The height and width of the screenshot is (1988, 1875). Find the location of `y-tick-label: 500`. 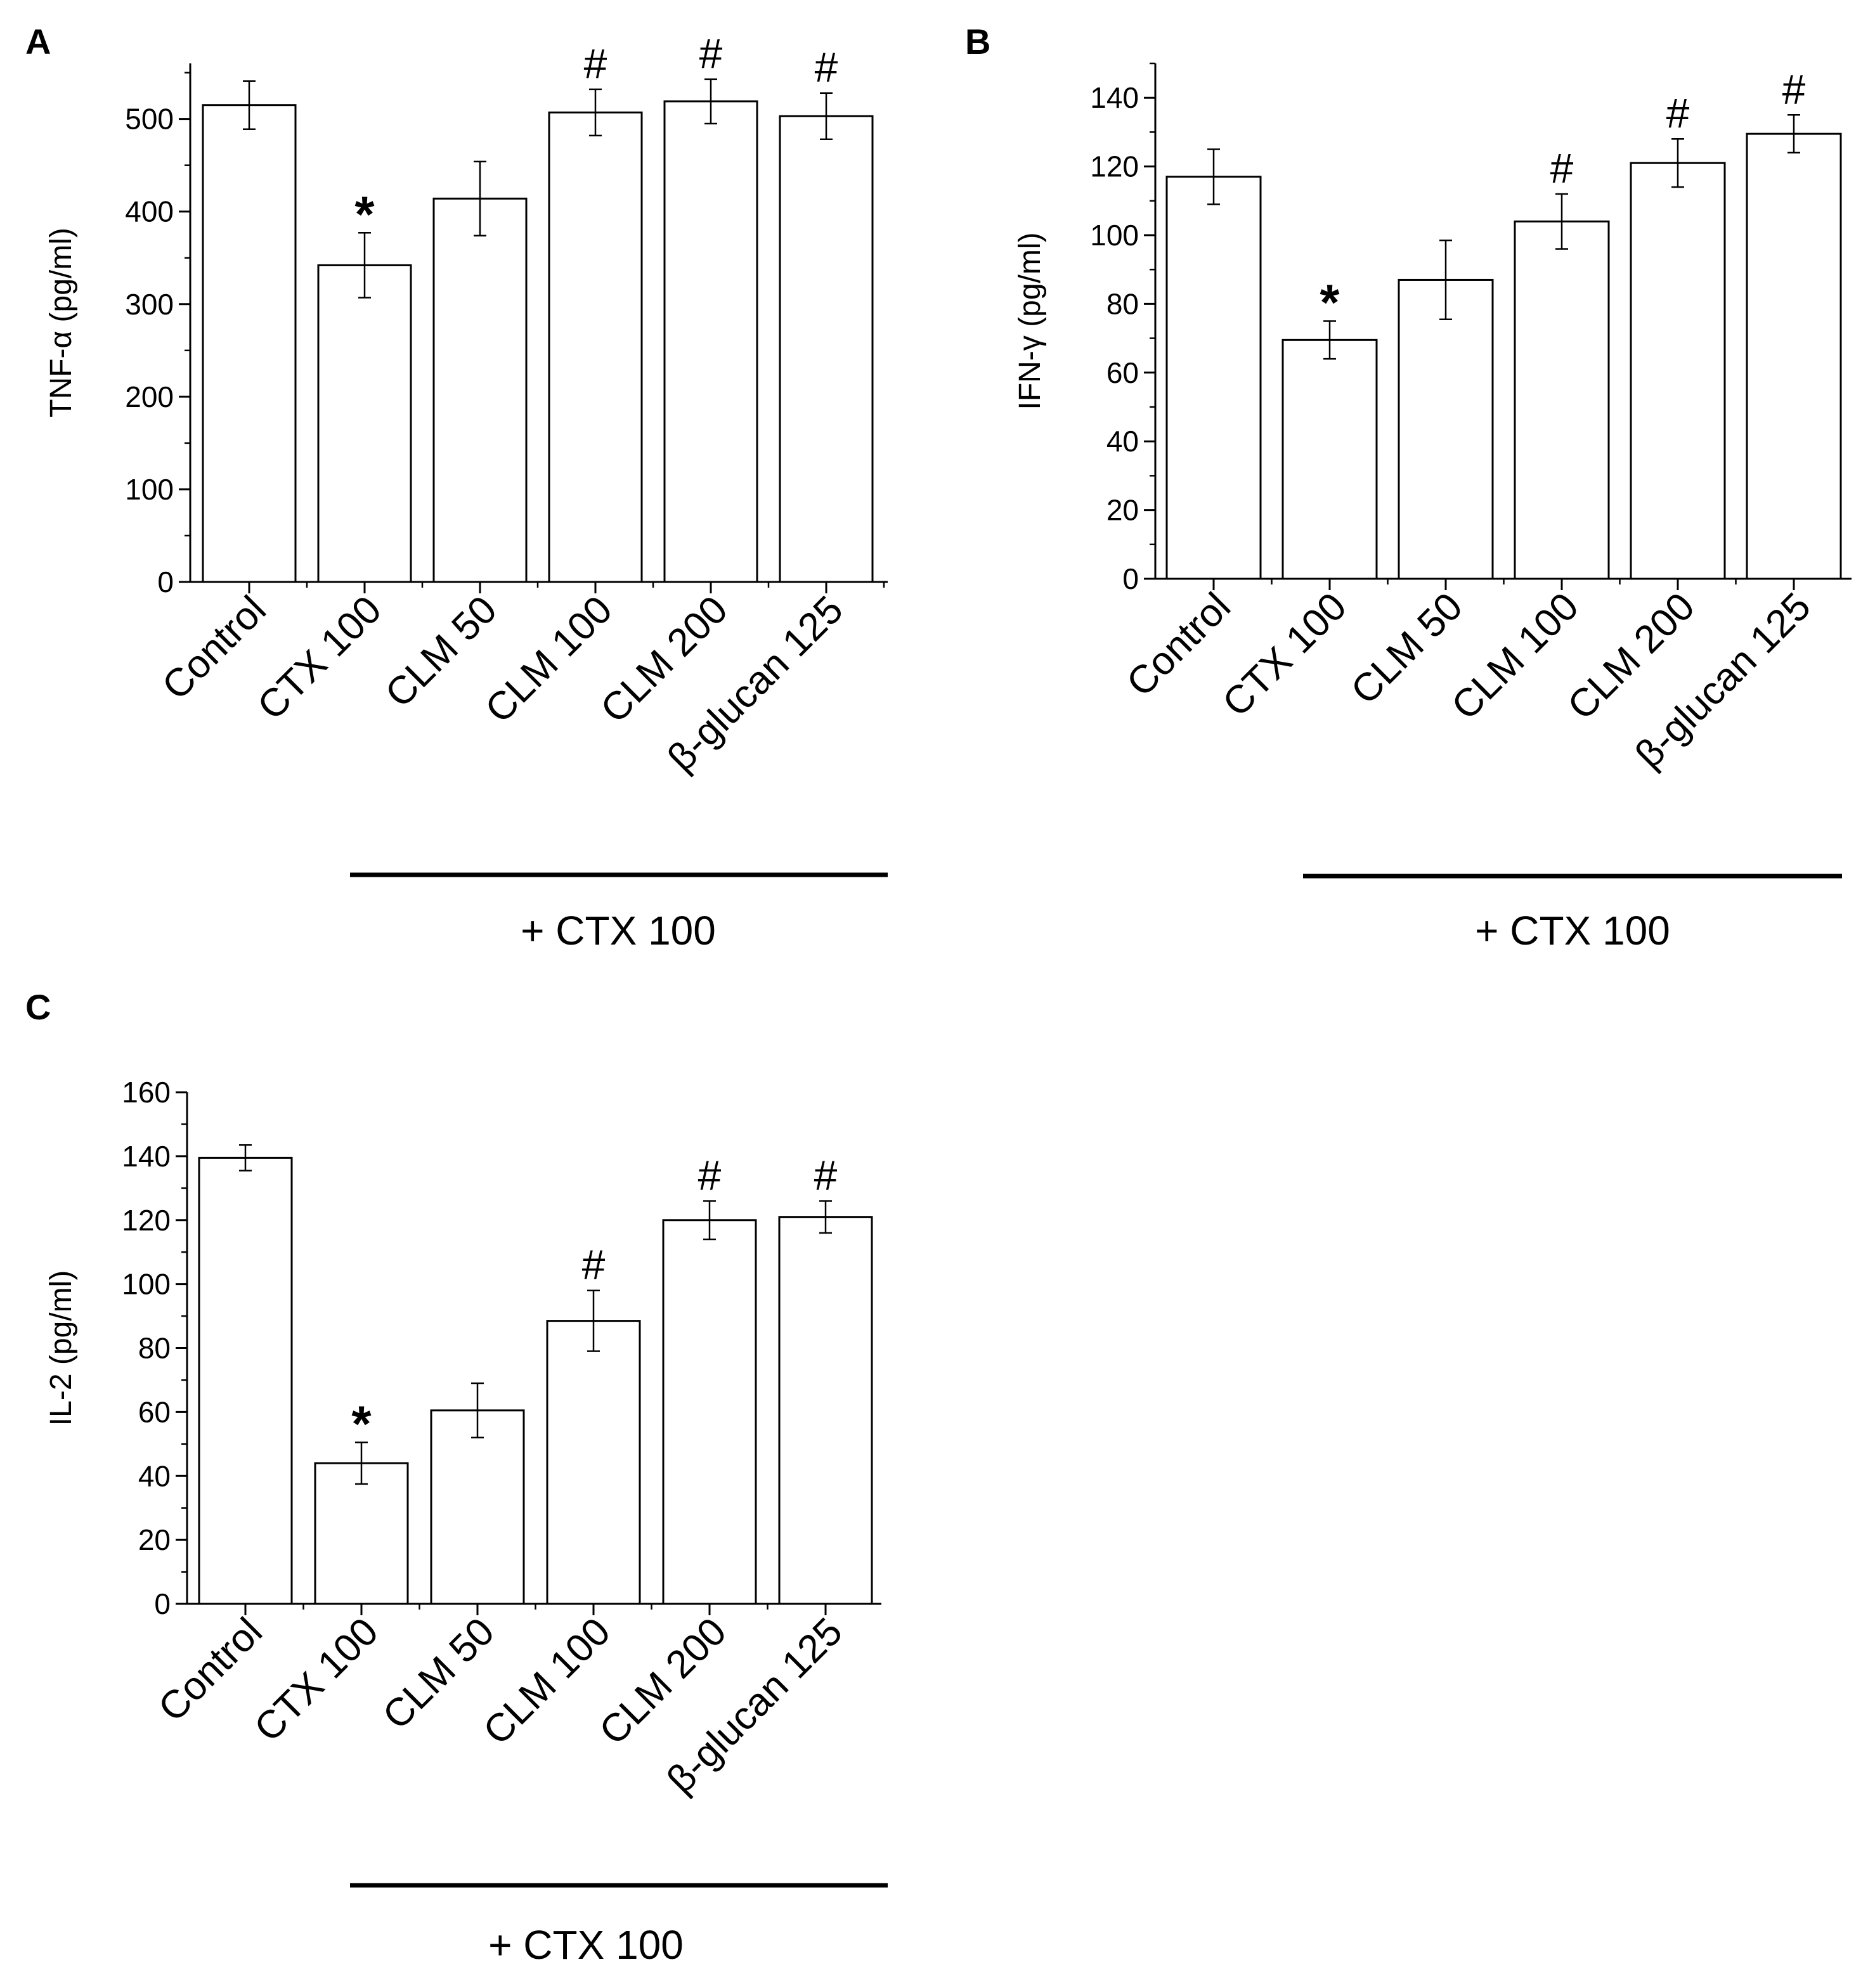

y-tick-label: 500 is located at coordinates (149, 119).